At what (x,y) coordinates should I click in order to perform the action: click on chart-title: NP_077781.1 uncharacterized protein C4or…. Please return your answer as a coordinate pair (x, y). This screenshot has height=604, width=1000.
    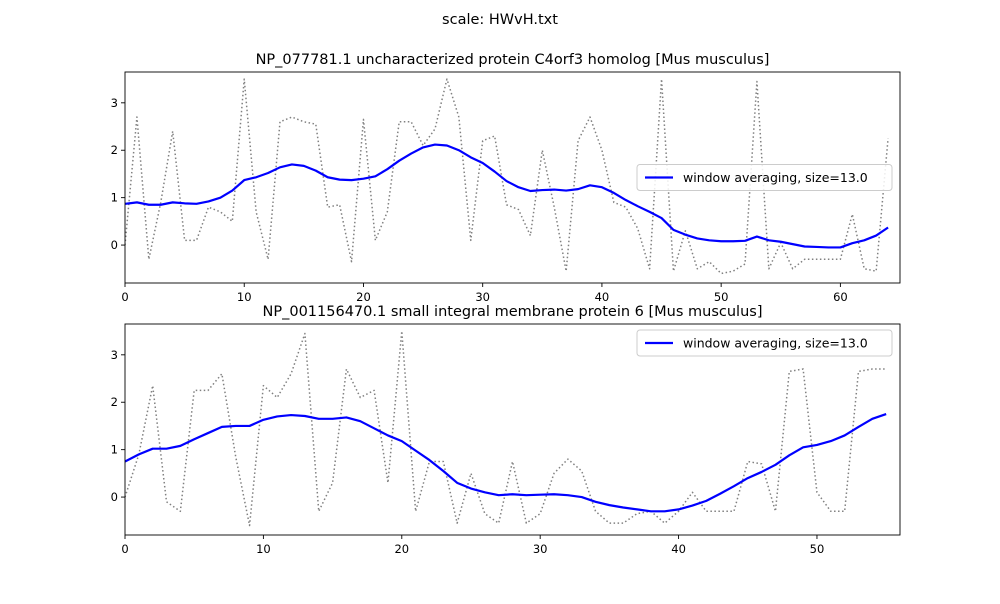
    Looking at the image, I should click on (513, 60).